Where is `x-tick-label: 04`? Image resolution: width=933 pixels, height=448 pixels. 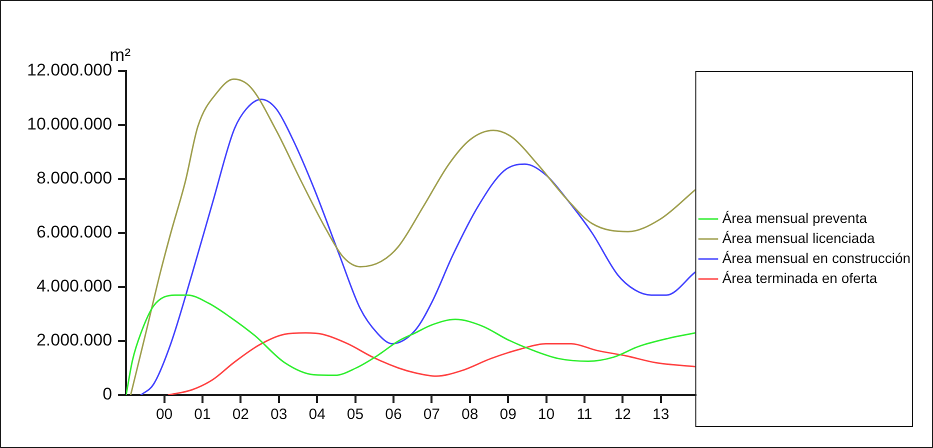
x-tick-label: 04 is located at coordinates (317, 415).